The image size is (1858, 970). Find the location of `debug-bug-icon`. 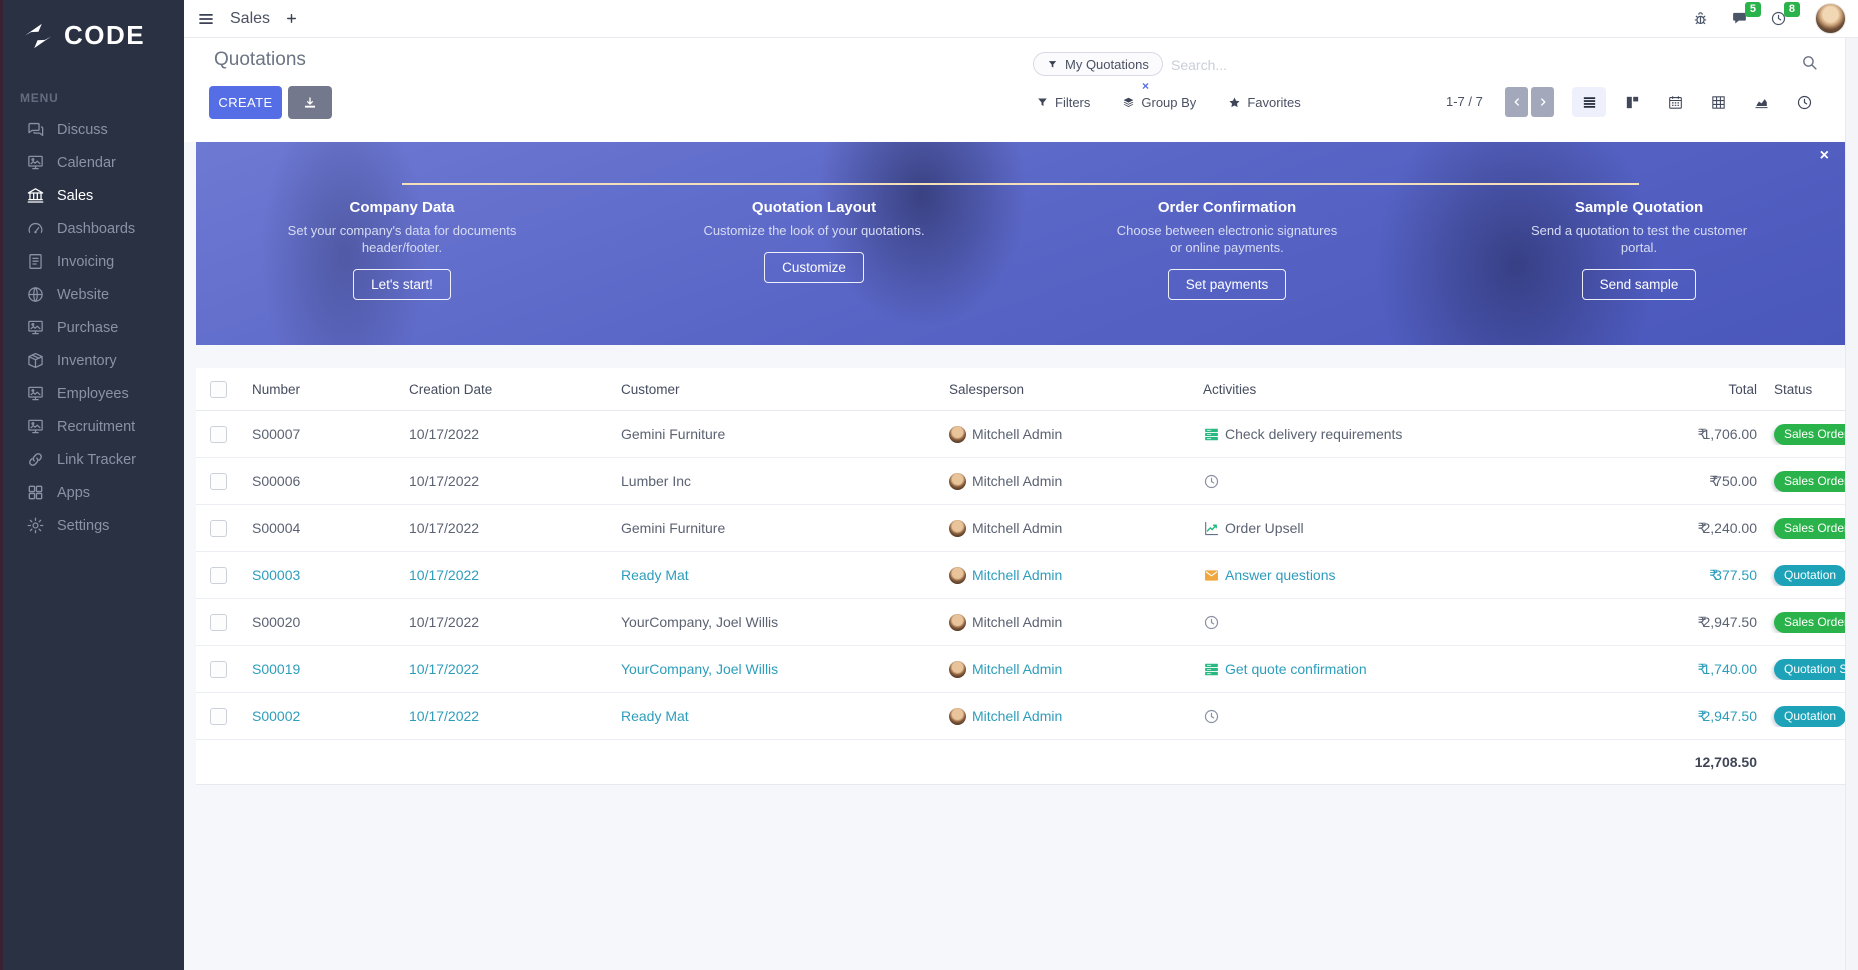

debug-bug-icon is located at coordinates (1700, 18).